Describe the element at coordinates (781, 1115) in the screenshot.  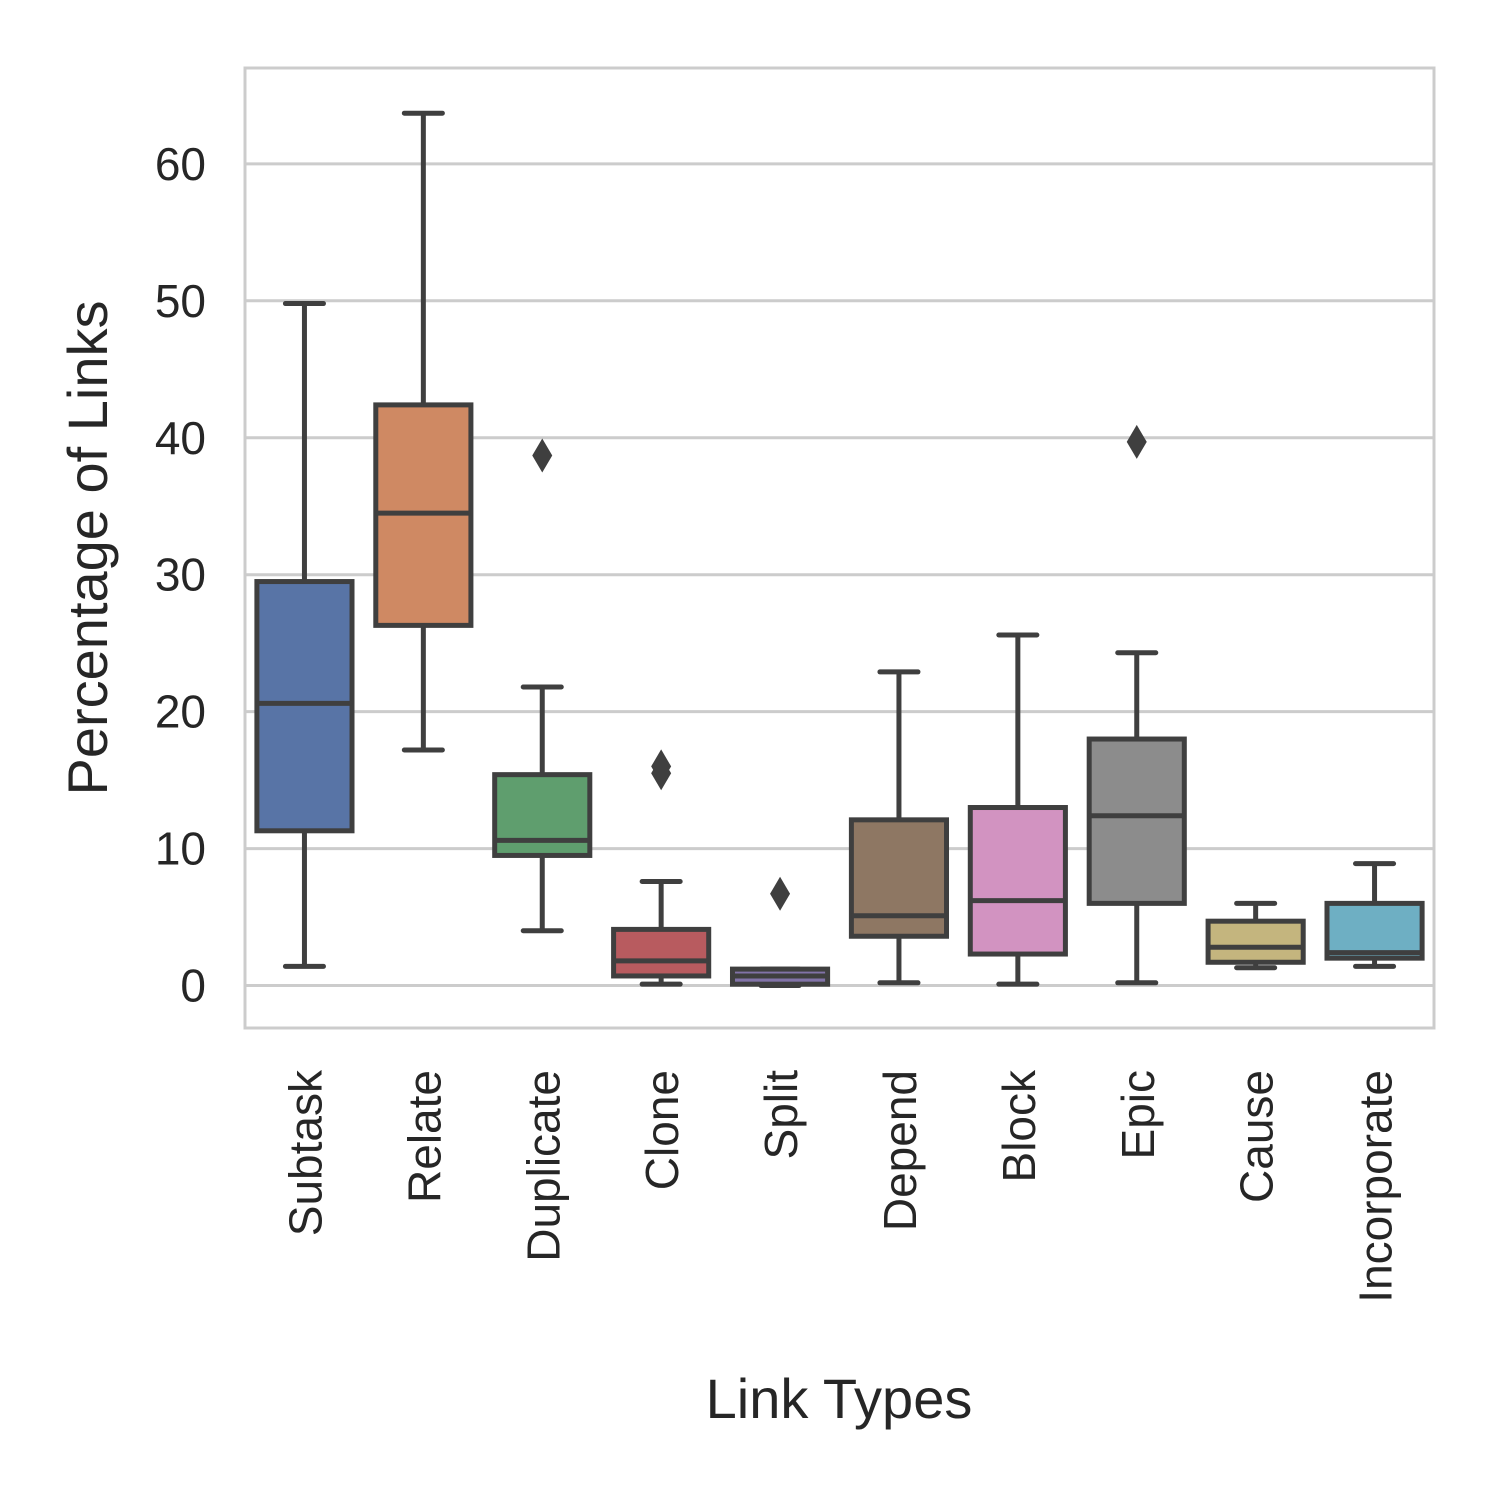
I see `x-tick-label-split: Split` at that location.